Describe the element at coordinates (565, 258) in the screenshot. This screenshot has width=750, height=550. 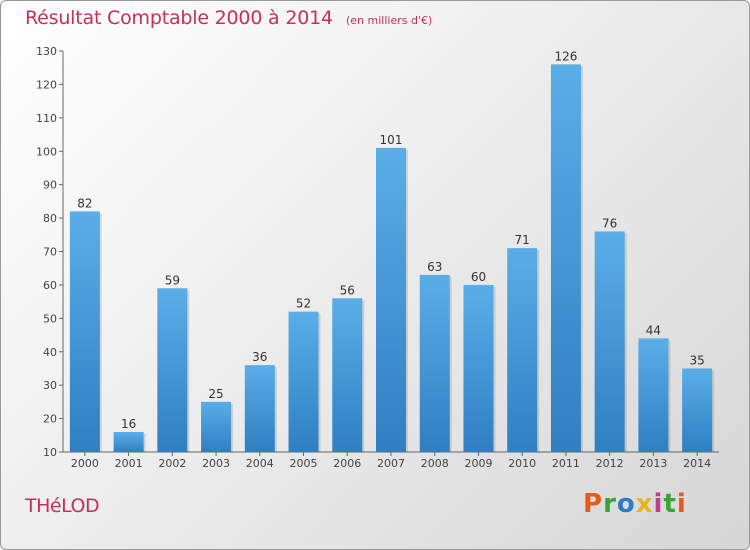
I see `bar-2011` at that location.